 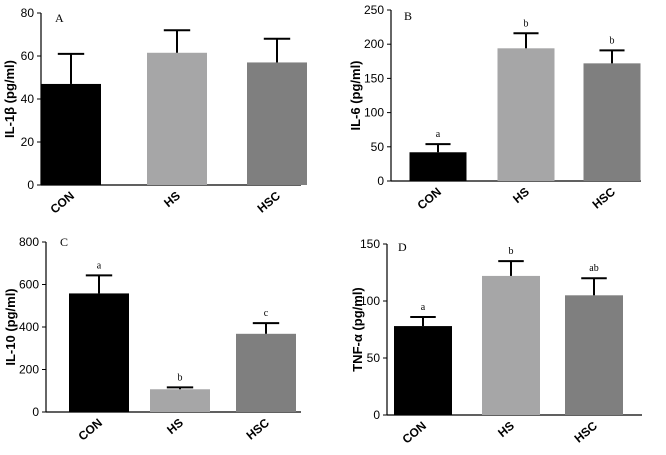 What do you see at coordinates (408, 16) in the screenshot?
I see `panel-letter: B` at bounding box center [408, 16].